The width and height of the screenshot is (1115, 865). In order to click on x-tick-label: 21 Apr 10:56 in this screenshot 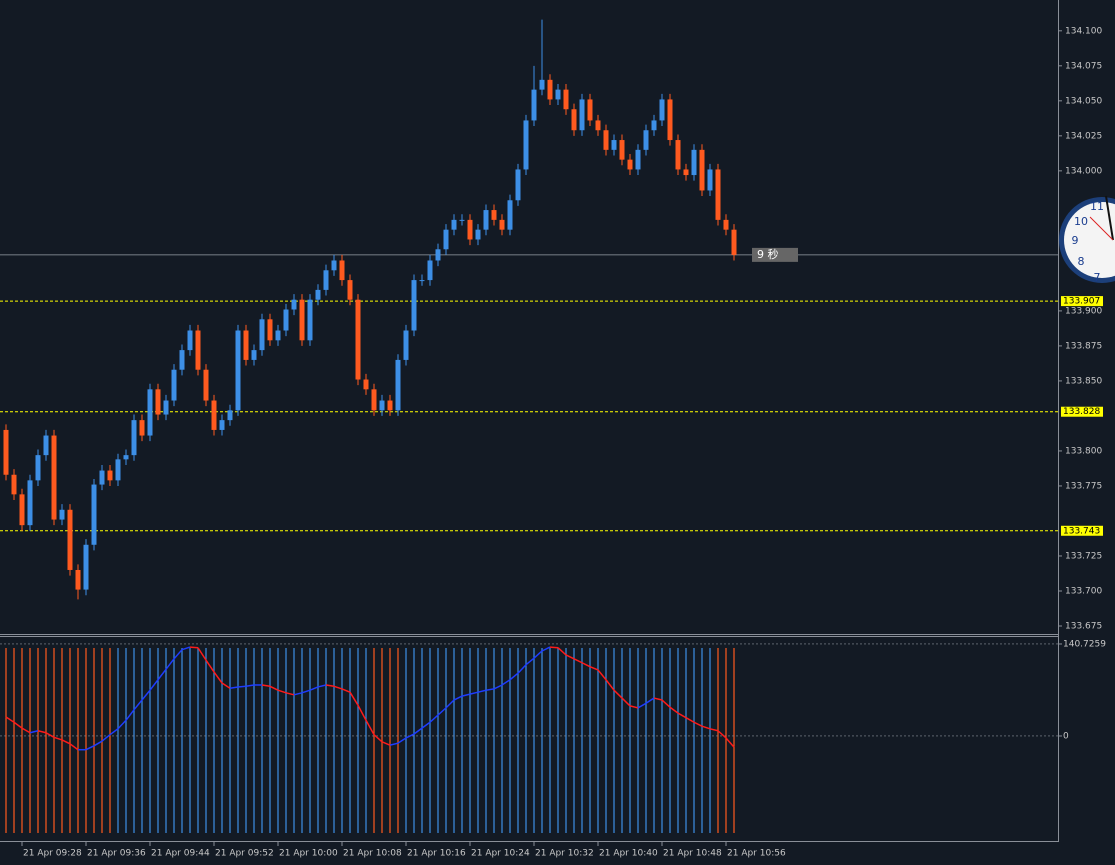, I will do `click(756, 854)`.